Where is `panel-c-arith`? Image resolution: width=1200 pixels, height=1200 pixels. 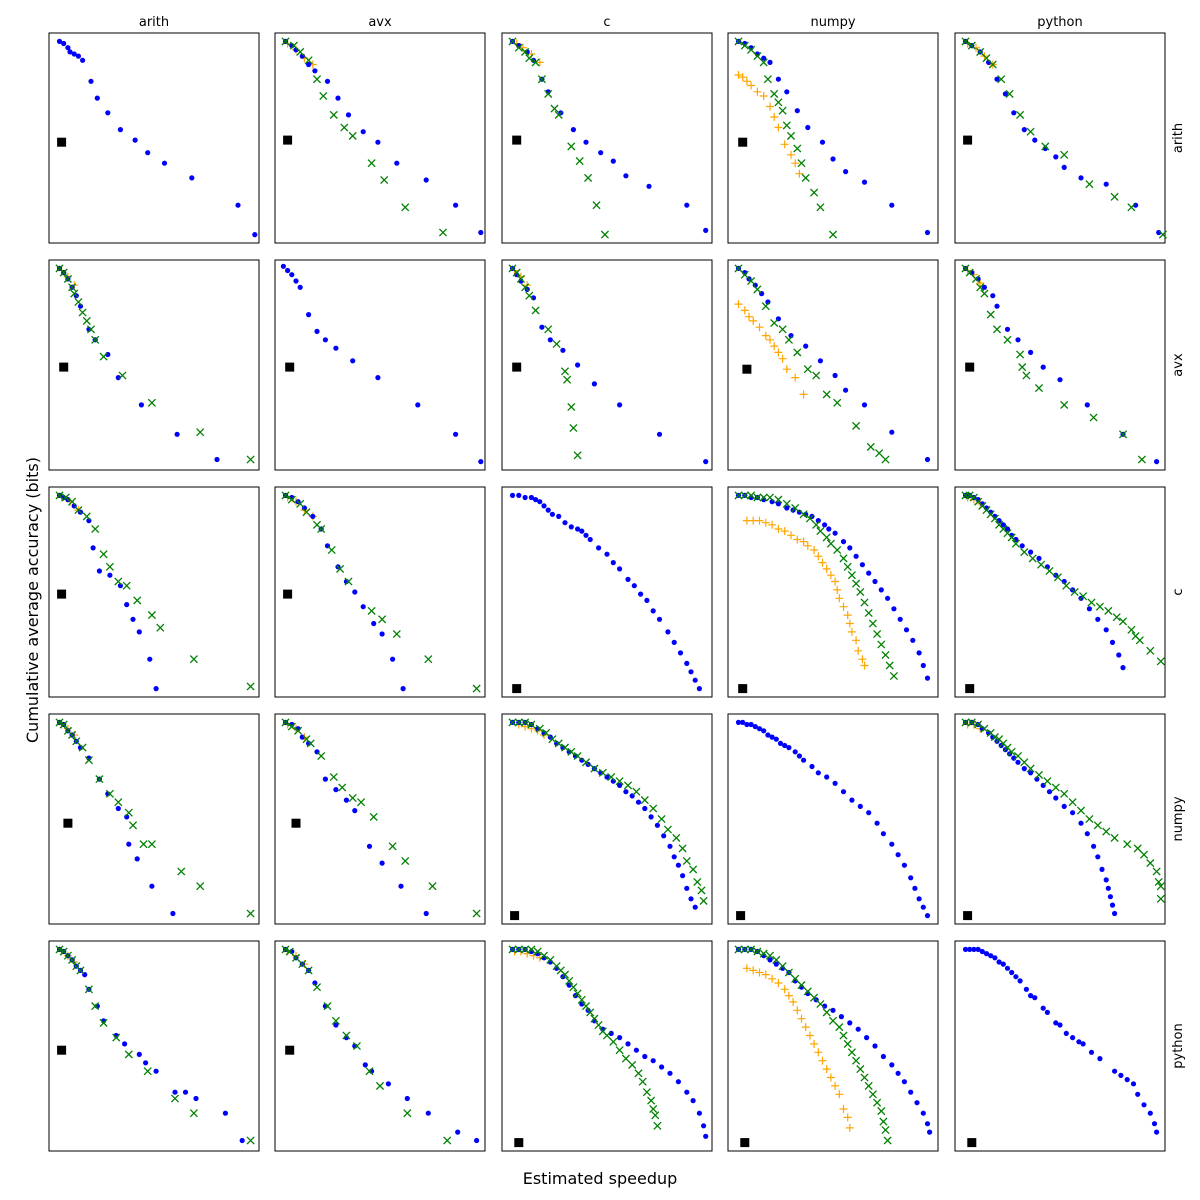 panel-c-arith is located at coordinates (154, 592).